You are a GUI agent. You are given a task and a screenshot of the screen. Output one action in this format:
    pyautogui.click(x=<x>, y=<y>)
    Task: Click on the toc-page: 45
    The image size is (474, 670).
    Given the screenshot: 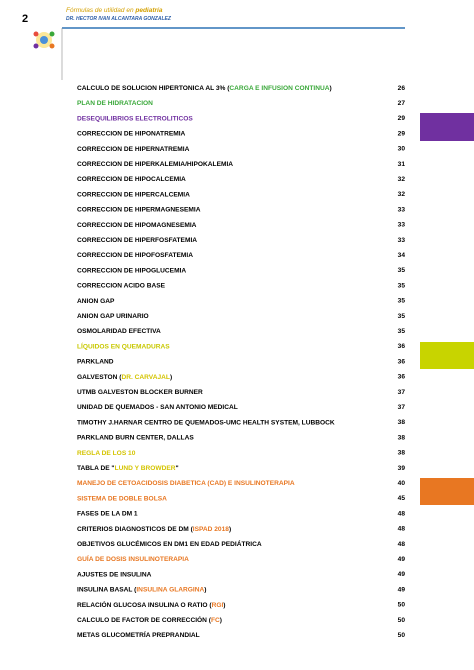 What is the action you would take?
    pyautogui.click(x=402, y=498)
    